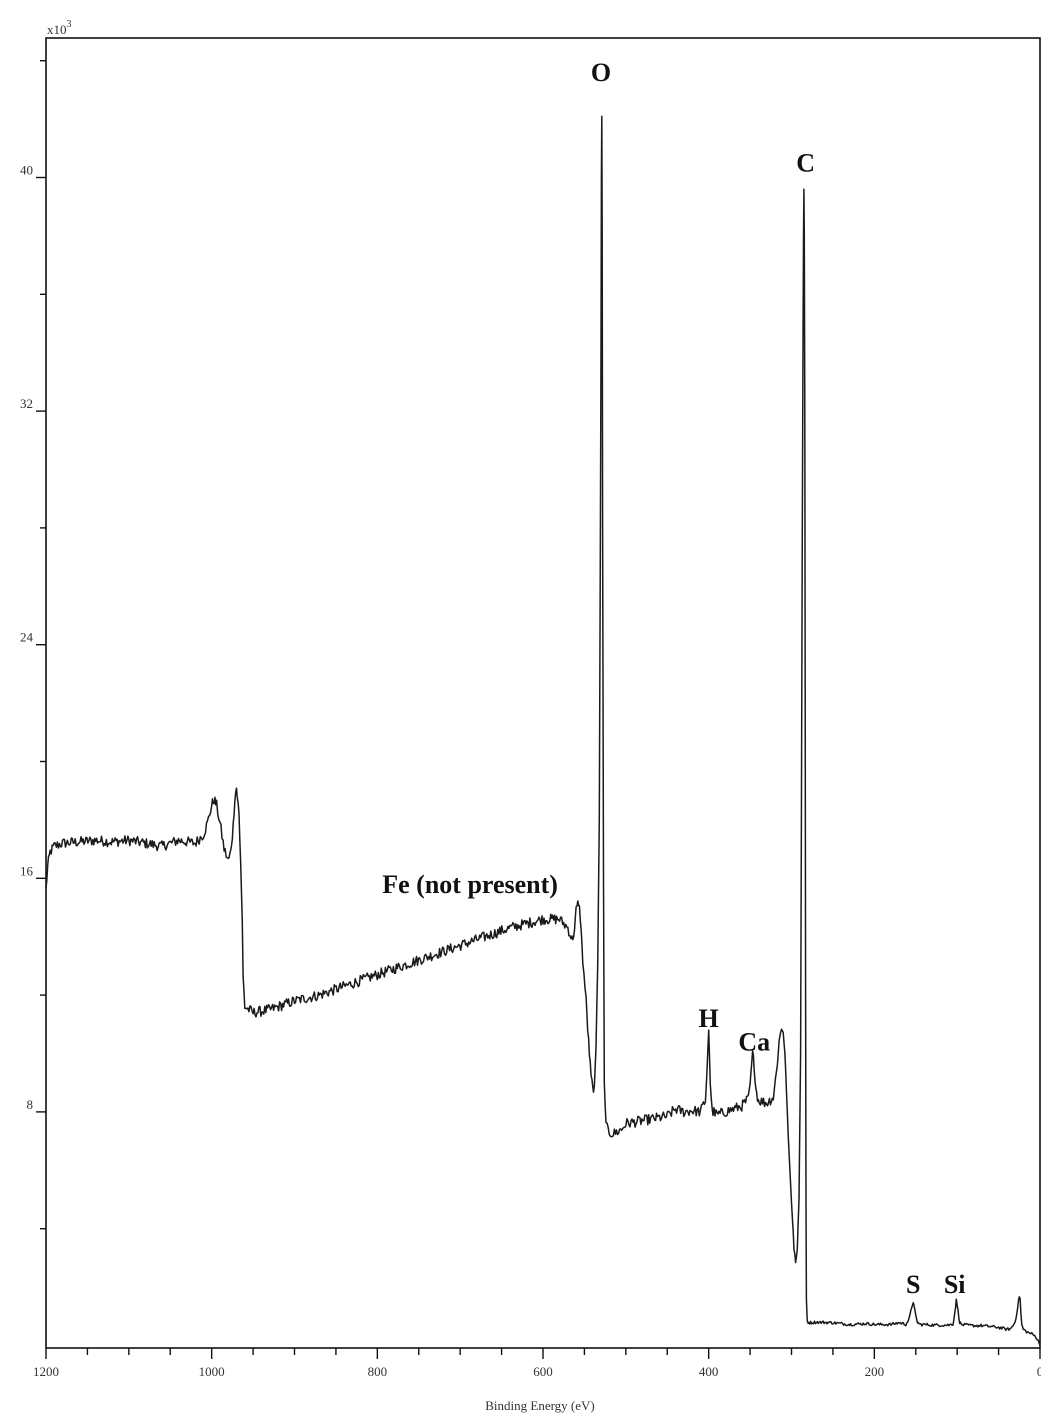 The height and width of the screenshot is (1418, 1041). Describe the element at coordinates (709, 1371) in the screenshot. I see `x-tick-label: 400` at that location.